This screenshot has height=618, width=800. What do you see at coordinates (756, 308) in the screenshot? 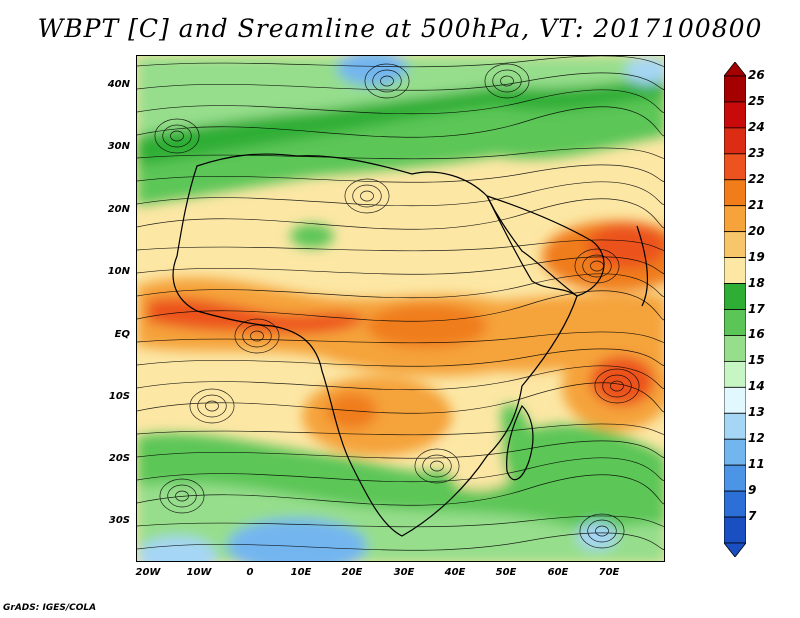
I see `colorbar-label: 17` at bounding box center [756, 308].